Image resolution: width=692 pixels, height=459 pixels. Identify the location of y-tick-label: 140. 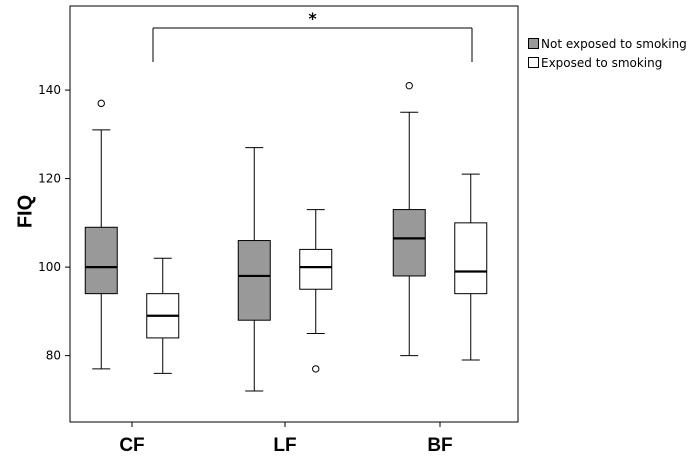
(49, 90).